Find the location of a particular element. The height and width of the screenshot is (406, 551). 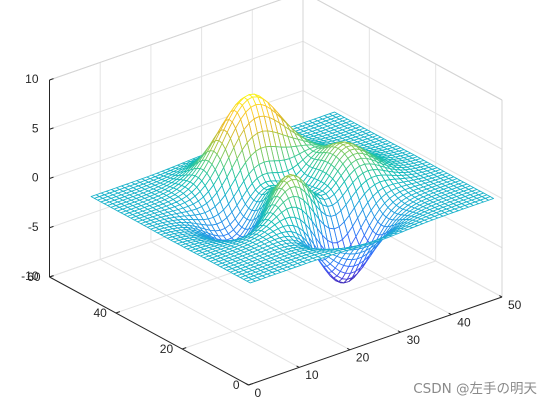

x-axis-tick-labels: 0 10 20 30 40 50 is located at coordinates (388, 349).